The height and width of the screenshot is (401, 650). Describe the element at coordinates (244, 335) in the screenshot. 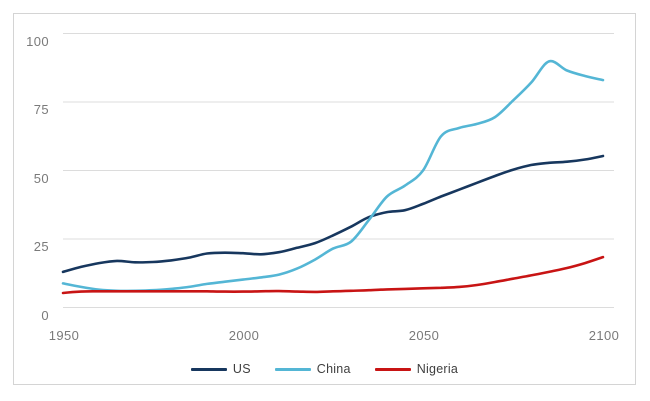

I see `x-tick-label-2000: 2000` at that location.